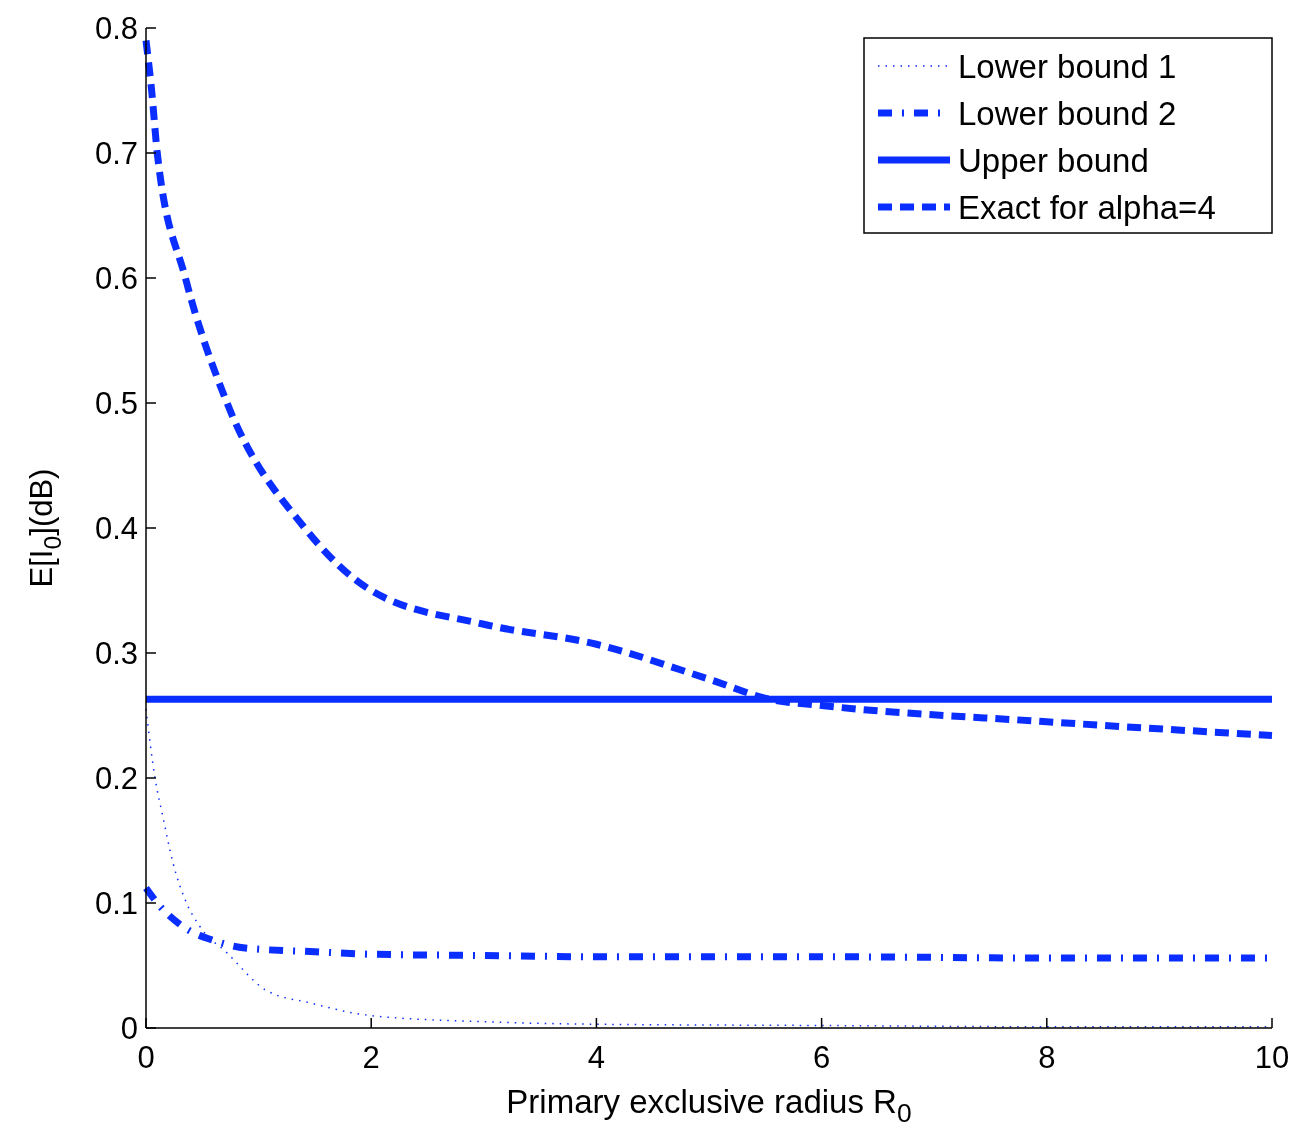 The height and width of the screenshot is (1131, 1300). Describe the element at coordinates (1087, 207) in the screenshot. I see `legend-label: Exact for alpha=4` at that location.